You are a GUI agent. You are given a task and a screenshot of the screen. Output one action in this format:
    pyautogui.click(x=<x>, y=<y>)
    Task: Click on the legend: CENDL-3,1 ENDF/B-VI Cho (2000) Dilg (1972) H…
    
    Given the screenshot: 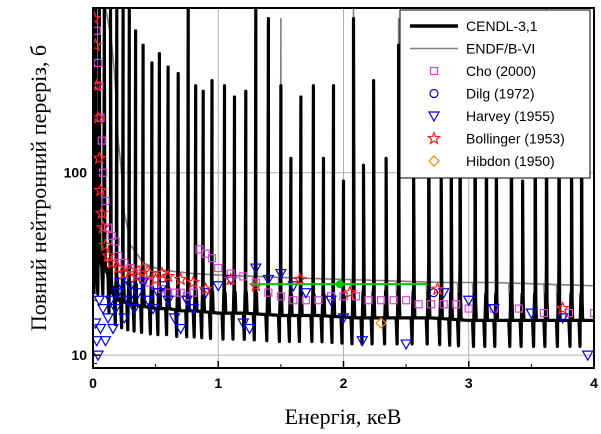 What is the action you would take?
    pyautogui.click(x=495, y=94)
    